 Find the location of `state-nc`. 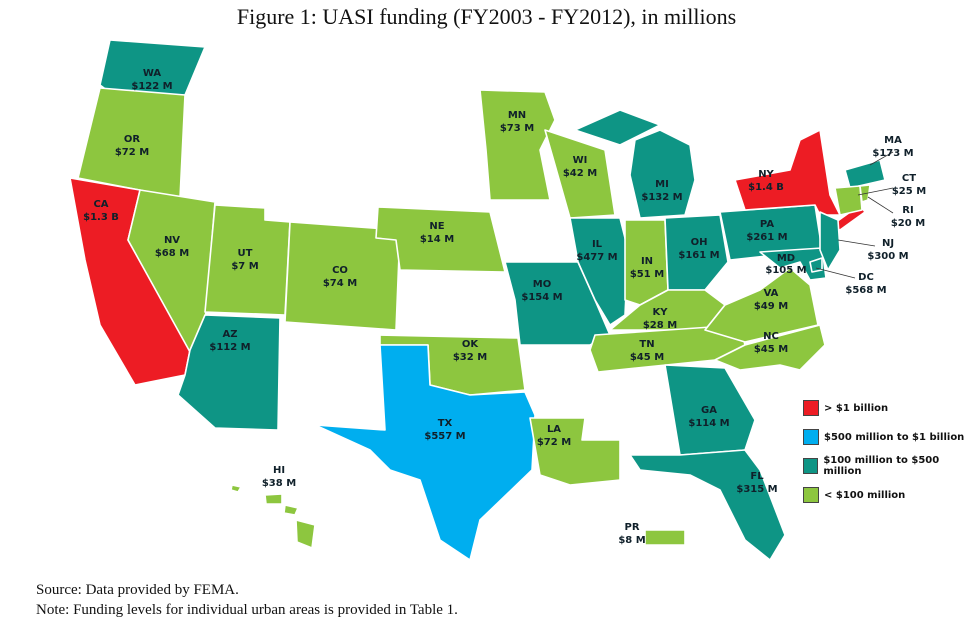

state-nc is located at coordinates (770, 347).